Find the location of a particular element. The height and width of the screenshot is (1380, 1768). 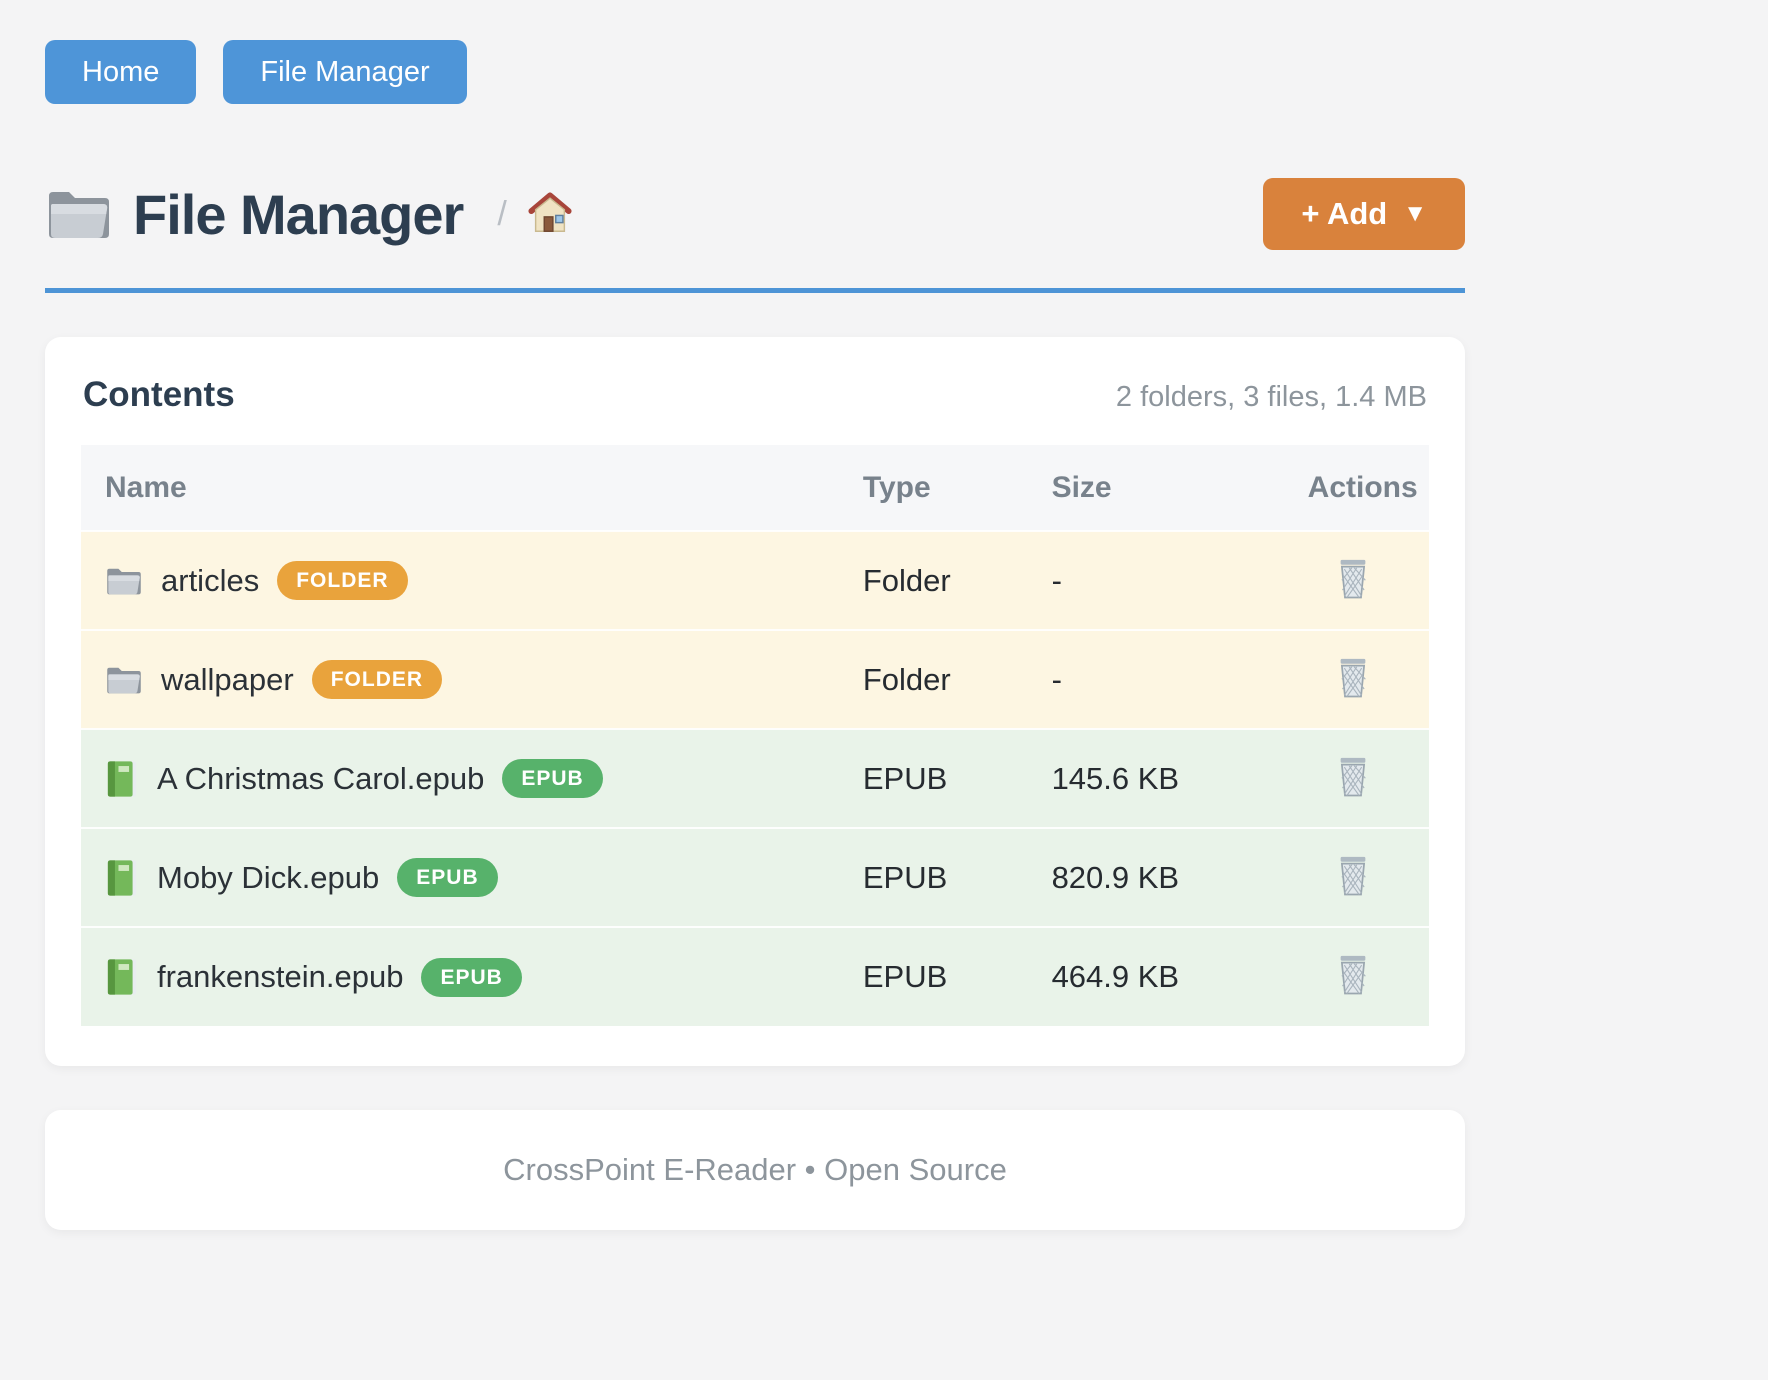

top-nav: Home File Manager is located at coordinates (755, 52).